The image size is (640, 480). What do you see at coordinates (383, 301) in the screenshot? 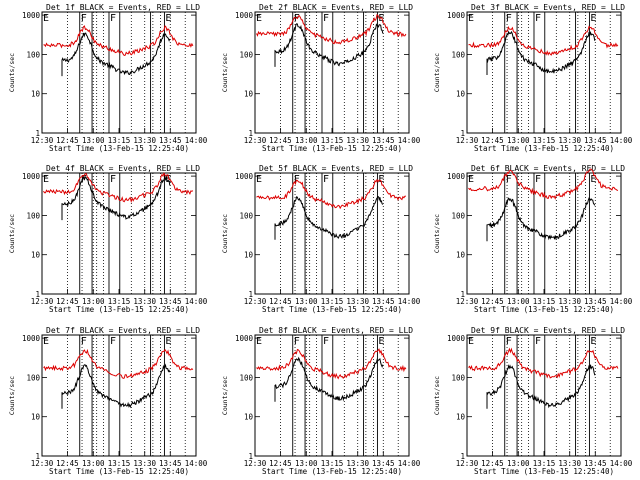
I see `x-tick-label: 13:45` at bounding box center [383, 301].